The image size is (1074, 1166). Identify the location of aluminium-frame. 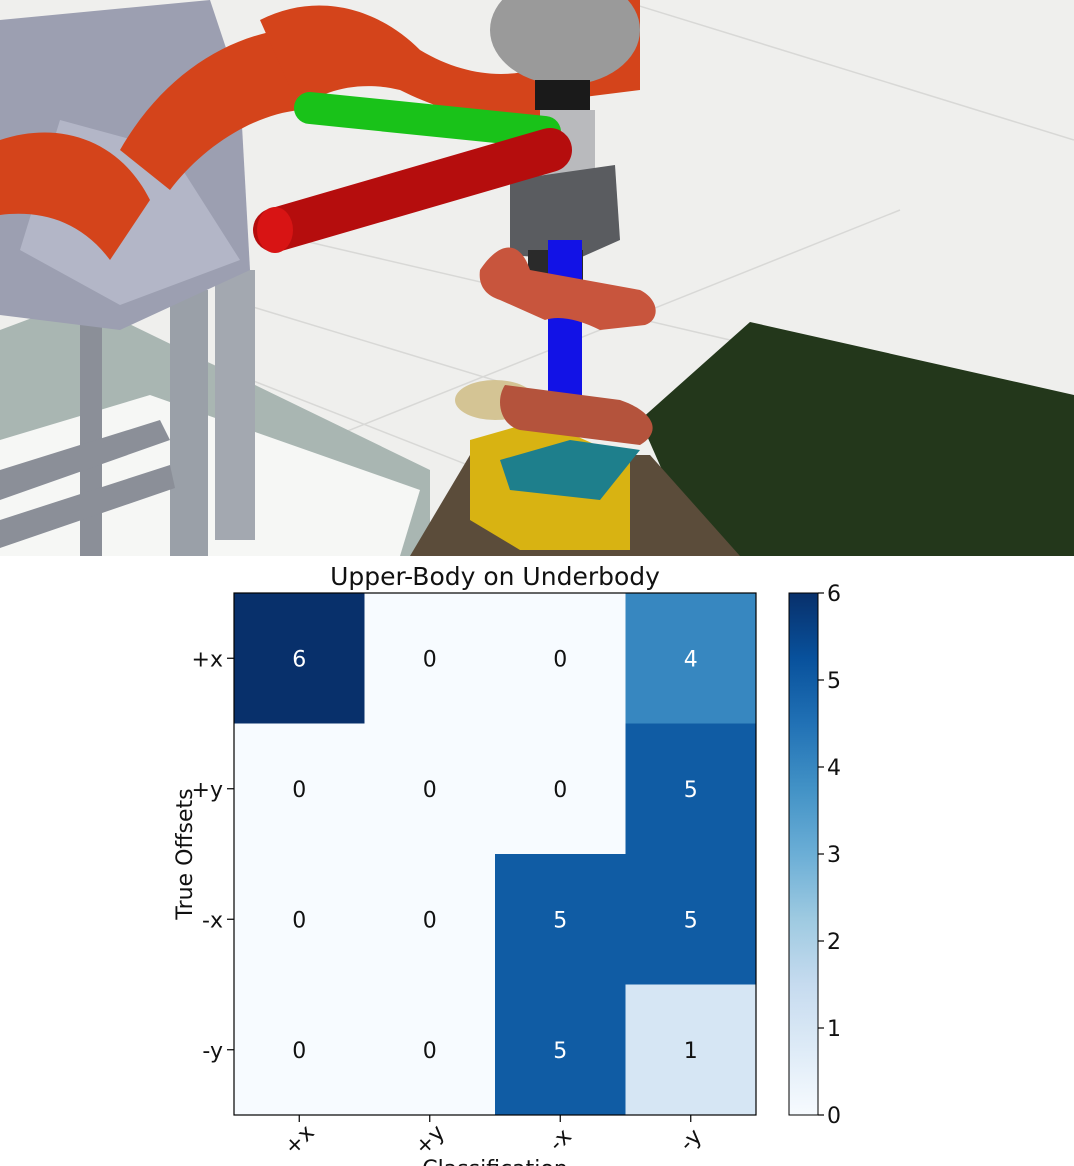
(127, 413).